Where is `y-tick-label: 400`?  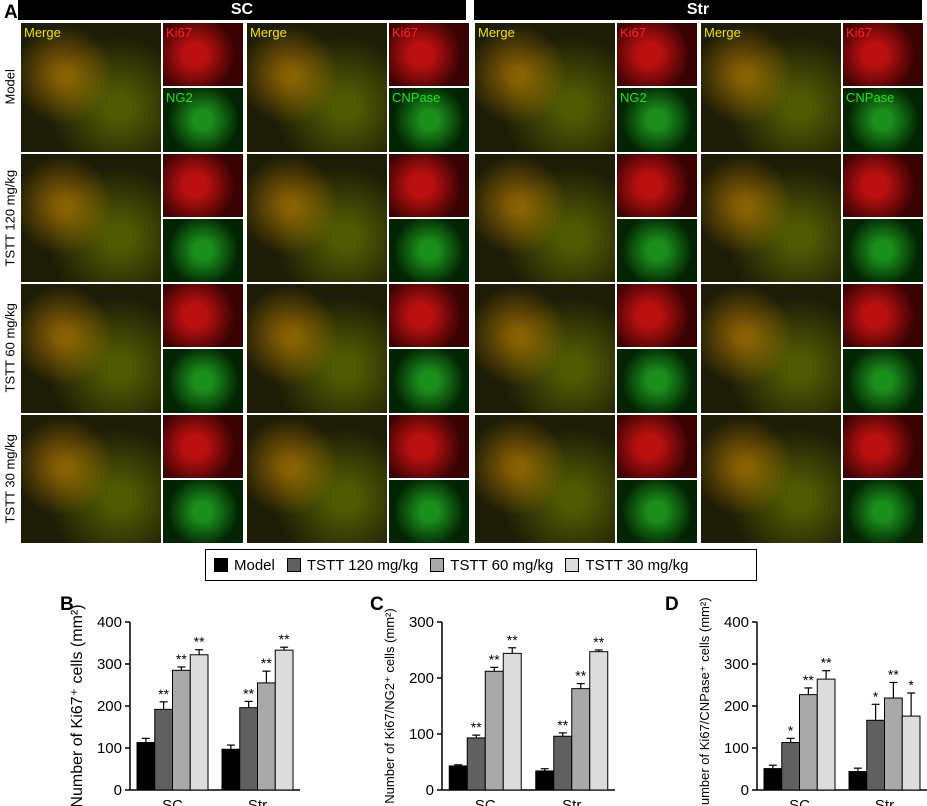
y-tick-label: 400 is located at coordinates (109, 622).